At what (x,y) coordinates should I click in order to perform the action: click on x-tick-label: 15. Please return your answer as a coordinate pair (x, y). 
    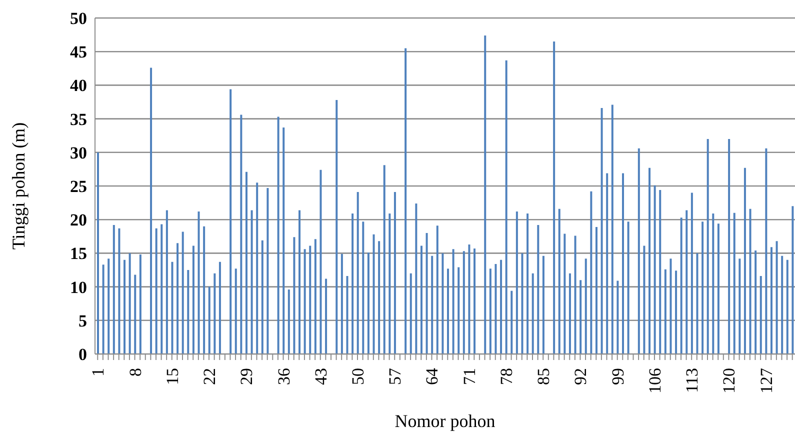
    Looking at the image, I should click on (172, 376).